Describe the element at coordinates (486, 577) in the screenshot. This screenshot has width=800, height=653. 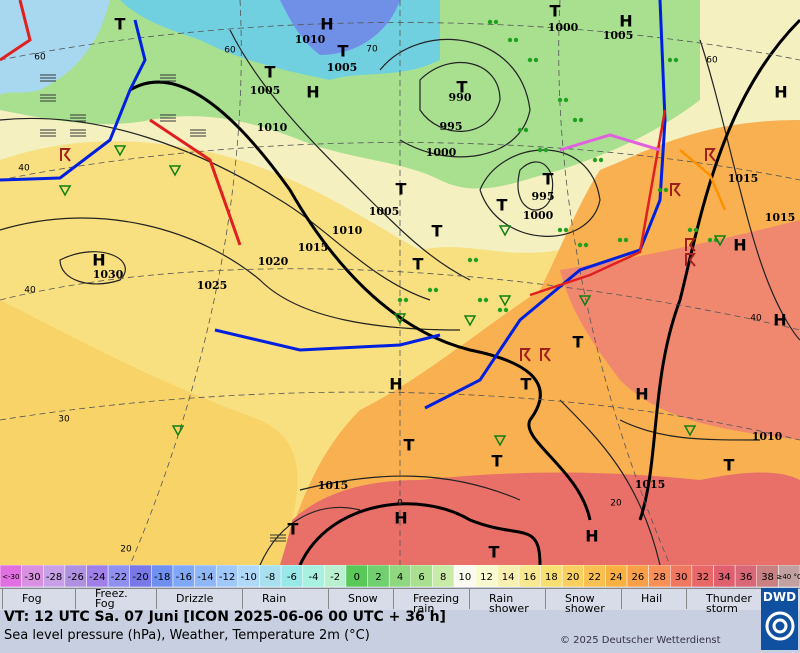
I see `scale-label: 12` at that location.